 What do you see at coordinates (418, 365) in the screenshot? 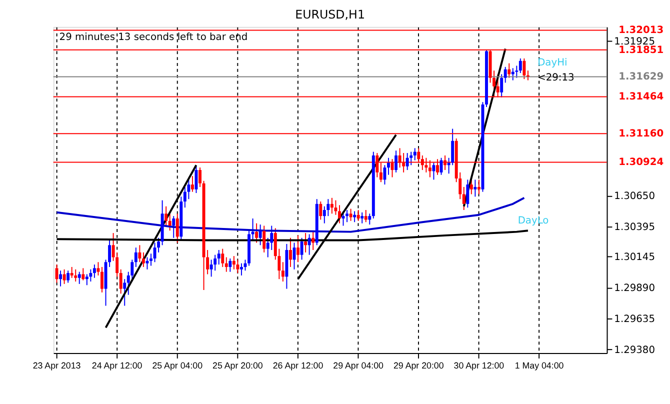
I see `x-tick-label: 29 Apr 20:00` at bounding box center [418, 365].